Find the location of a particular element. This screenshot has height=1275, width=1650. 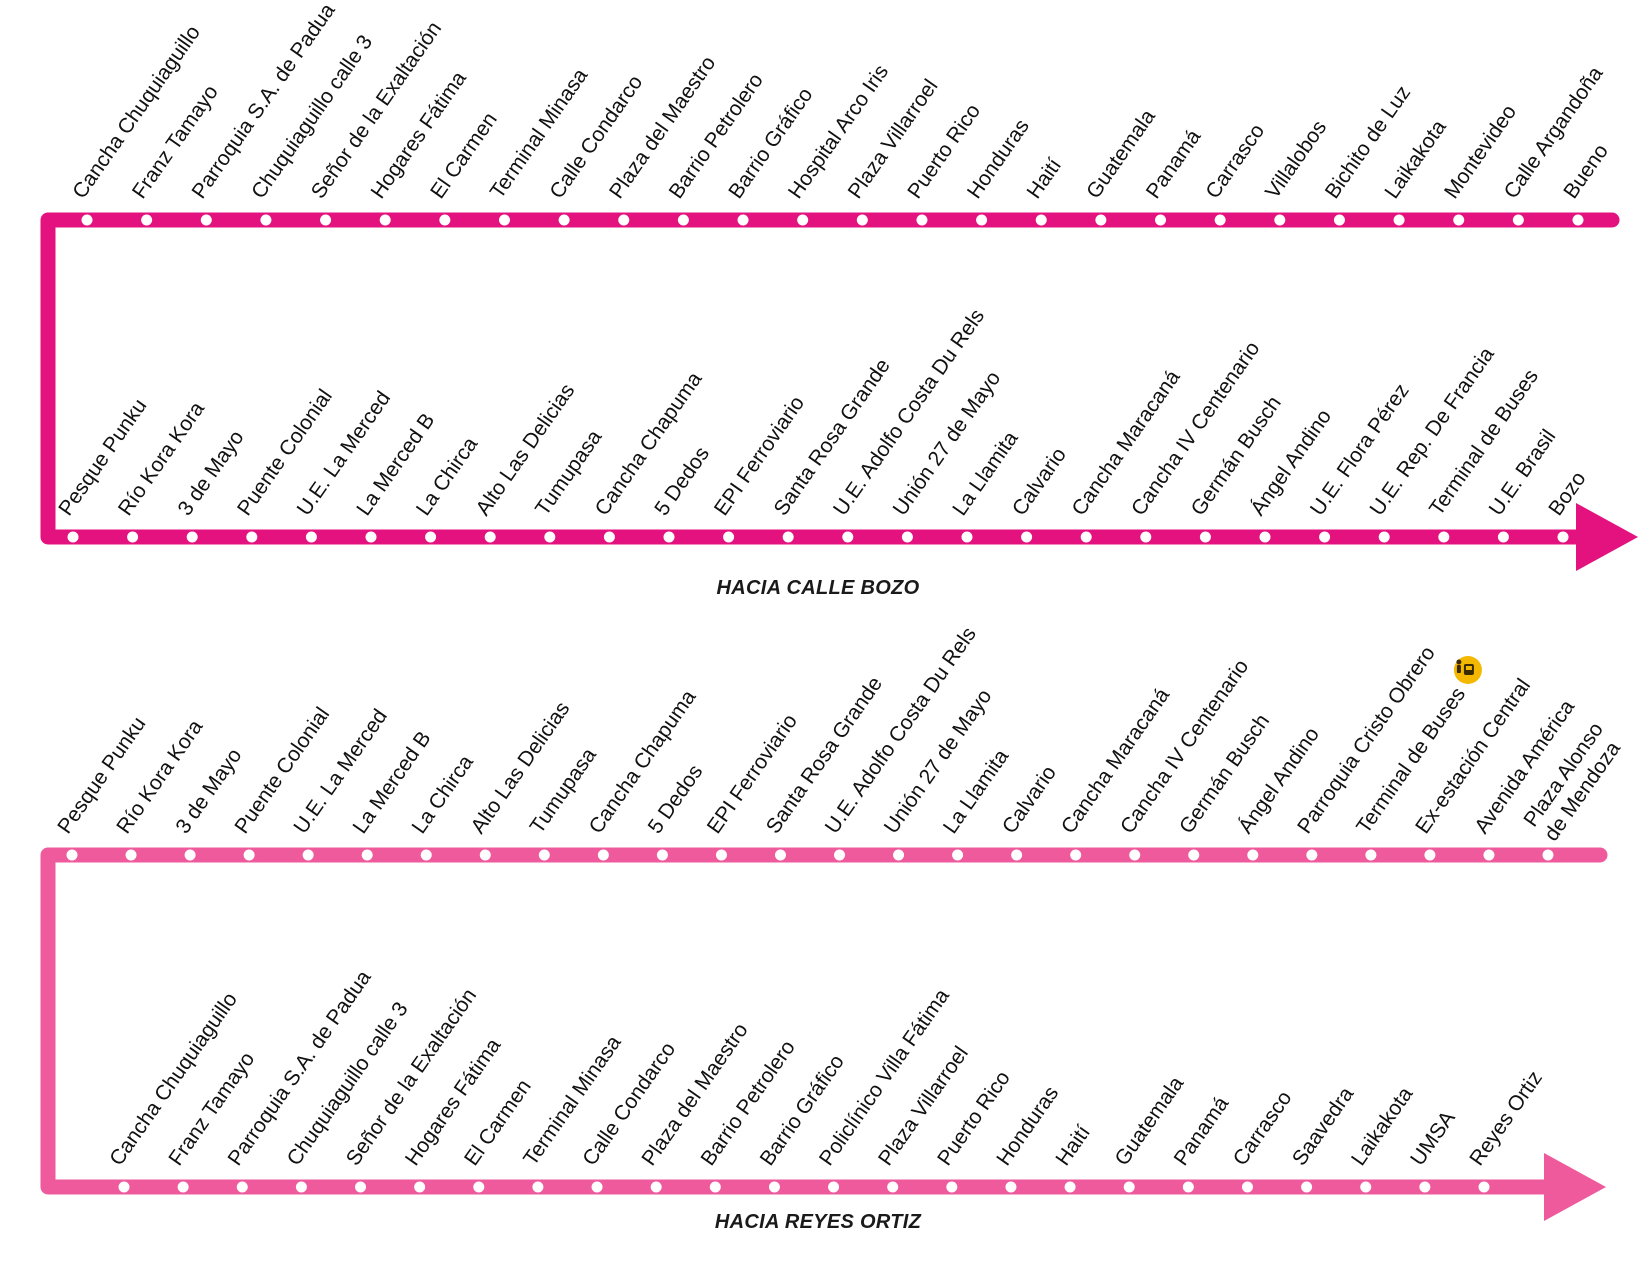

stop-r0-upper-panama: Panamá is located at coordinates (1174, 176).